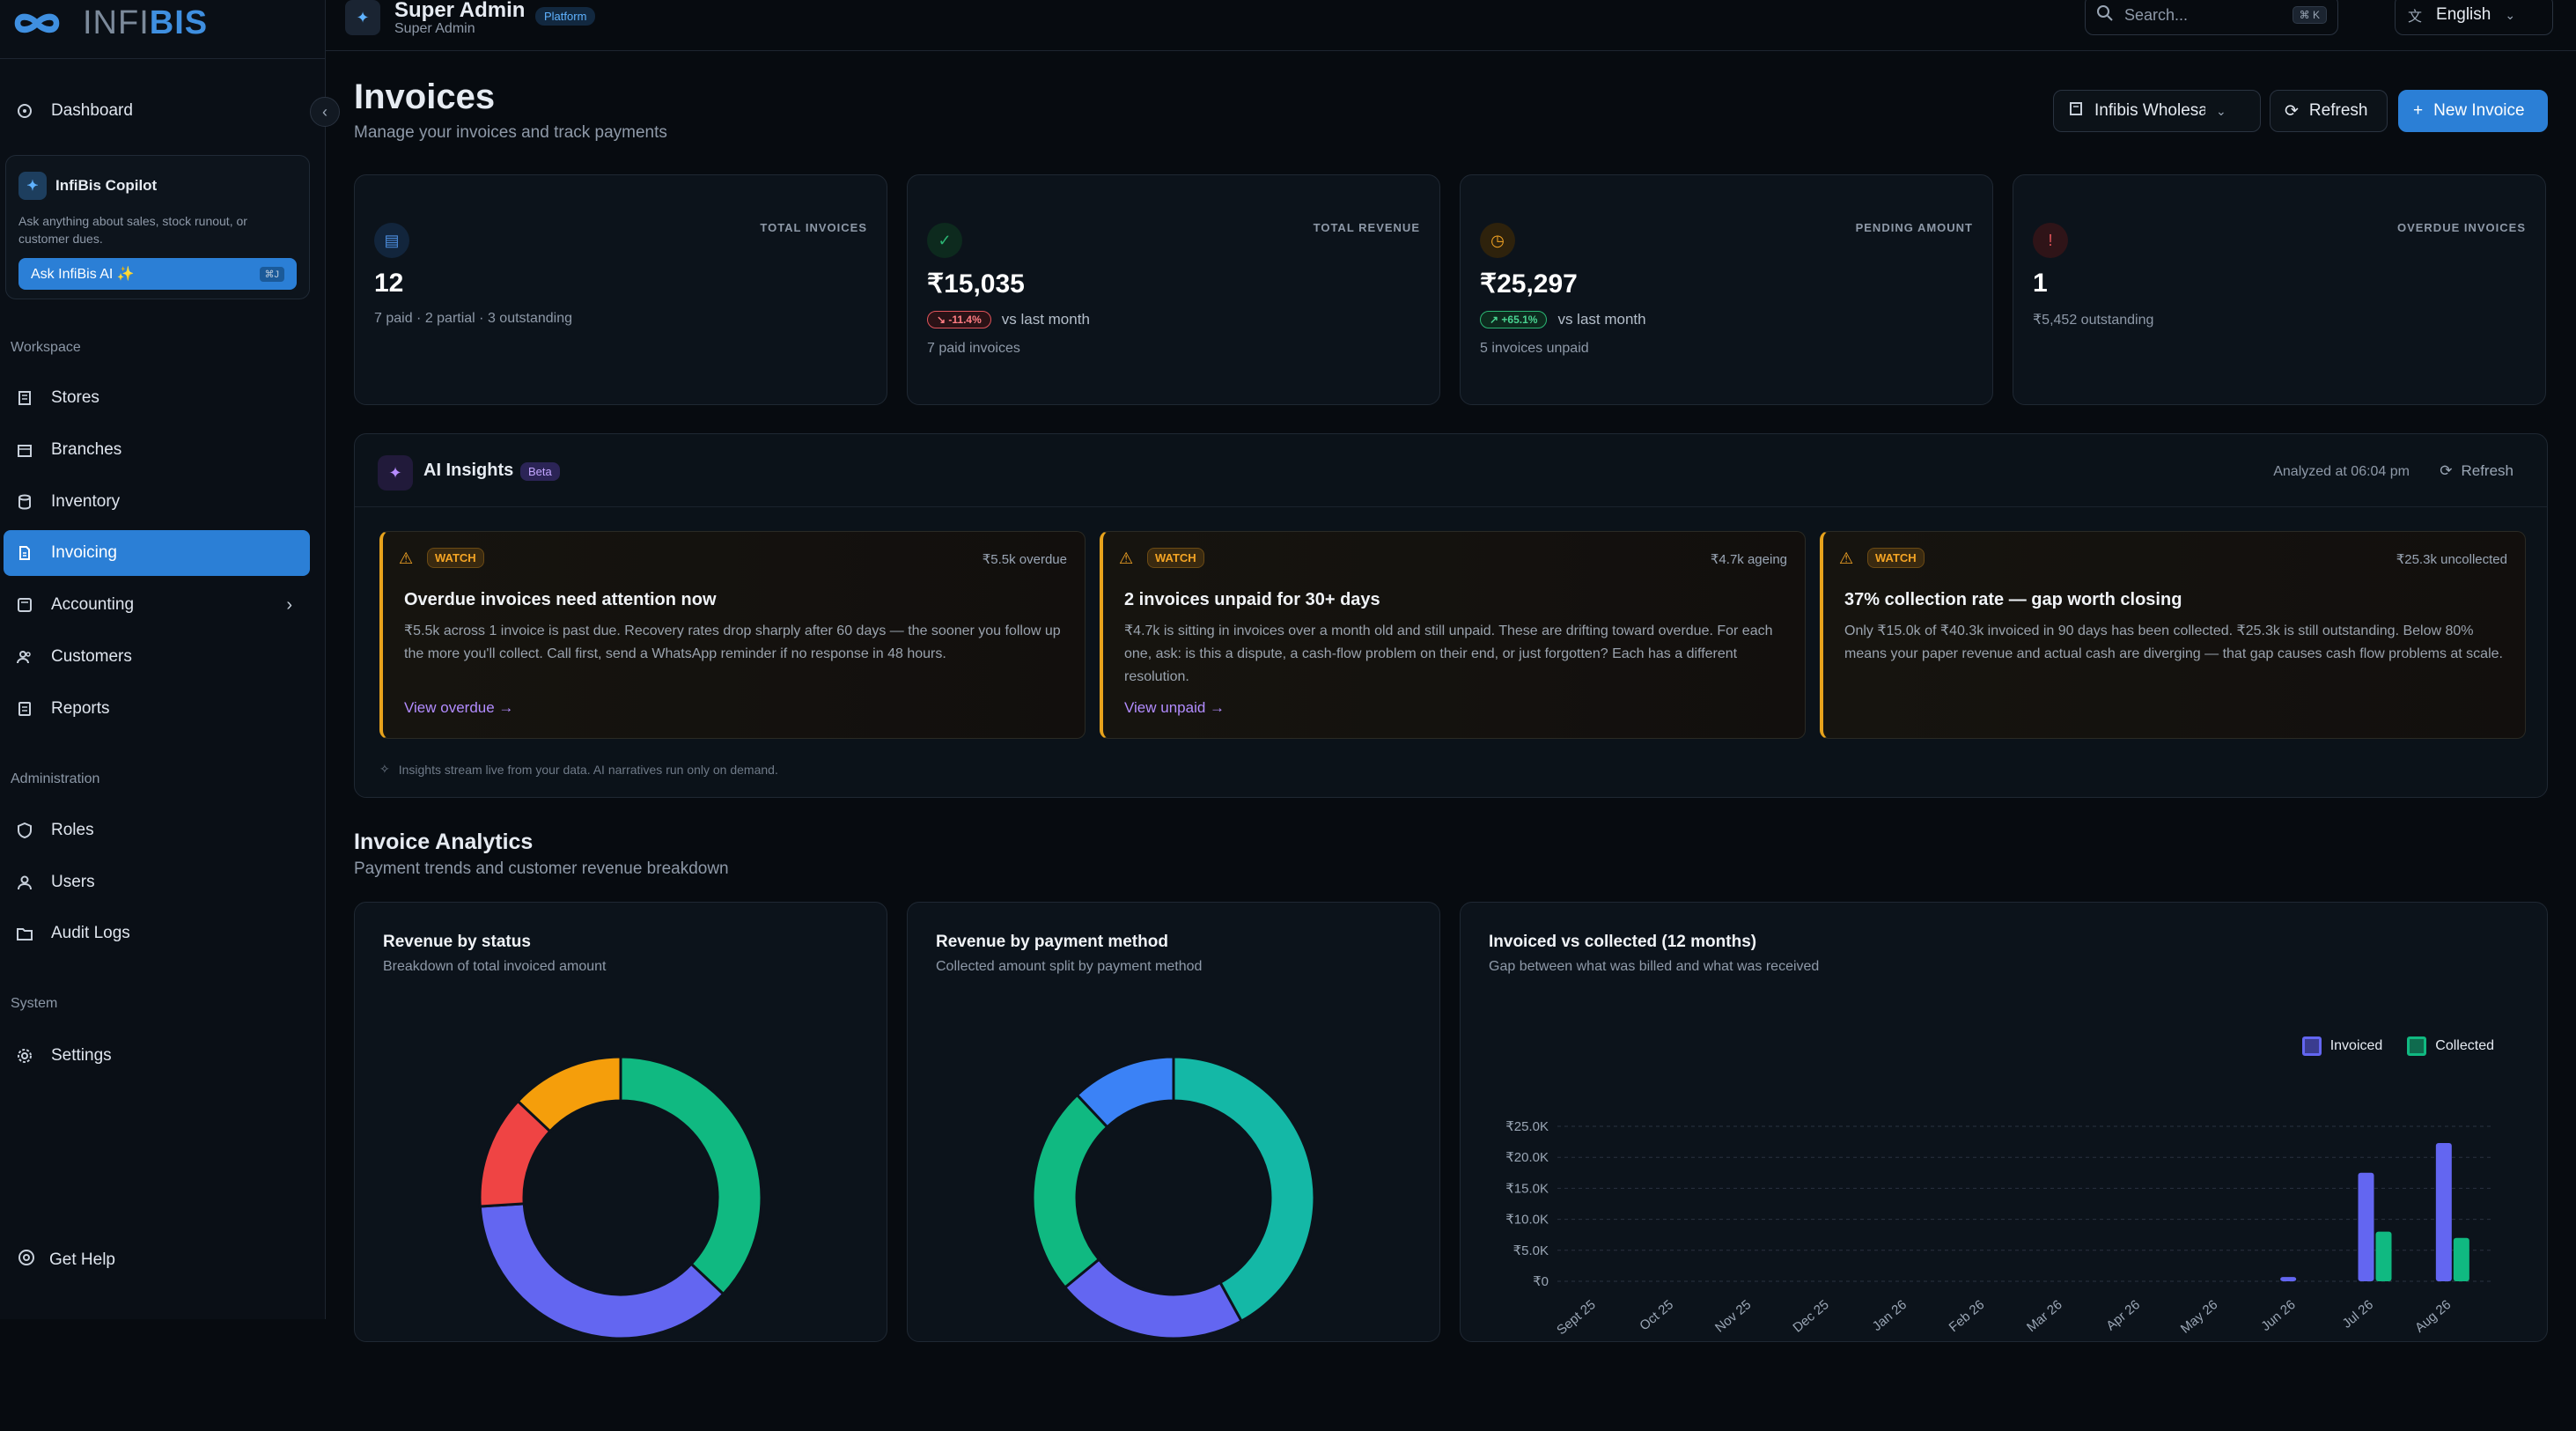  What do you see at coordinates (1749, 559) in the screenshot?
I see `insight-amount: ₹4.7k ageing` at bounding box center [1749, 559].